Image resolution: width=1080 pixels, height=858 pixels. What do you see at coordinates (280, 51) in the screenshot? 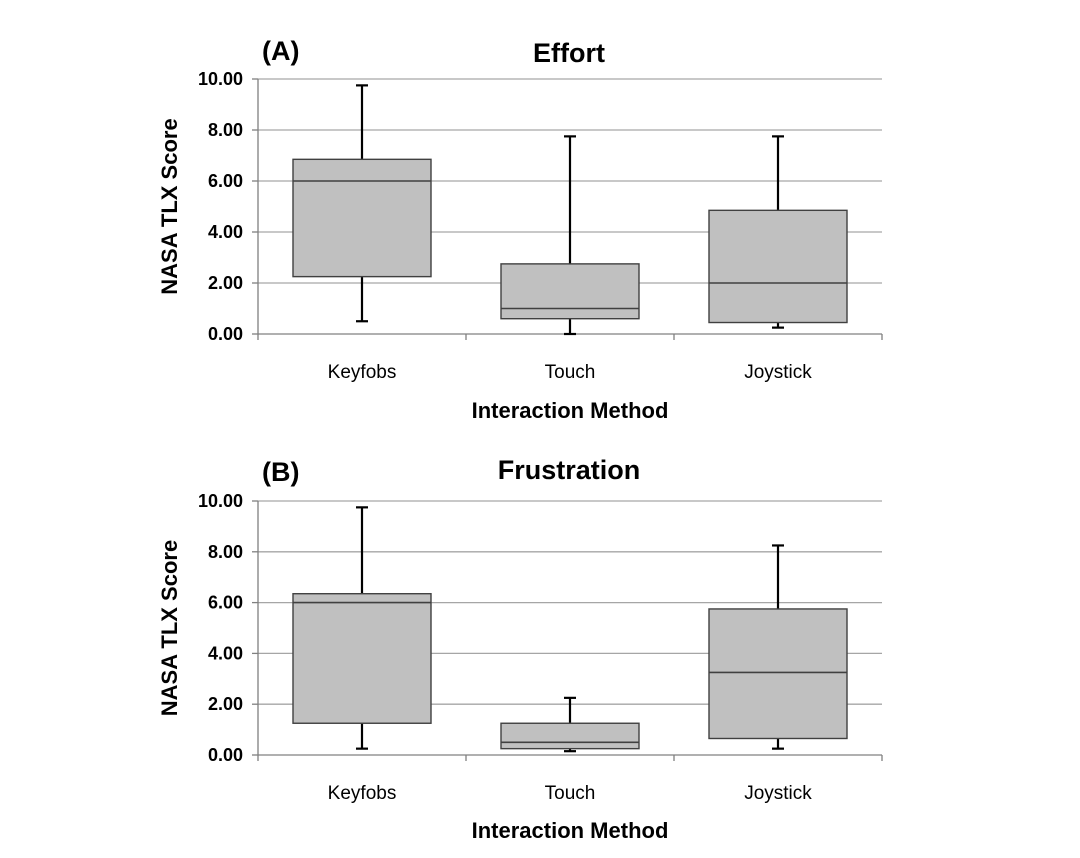
I see `panel-label: (A)` at bounding box center [280, 51].